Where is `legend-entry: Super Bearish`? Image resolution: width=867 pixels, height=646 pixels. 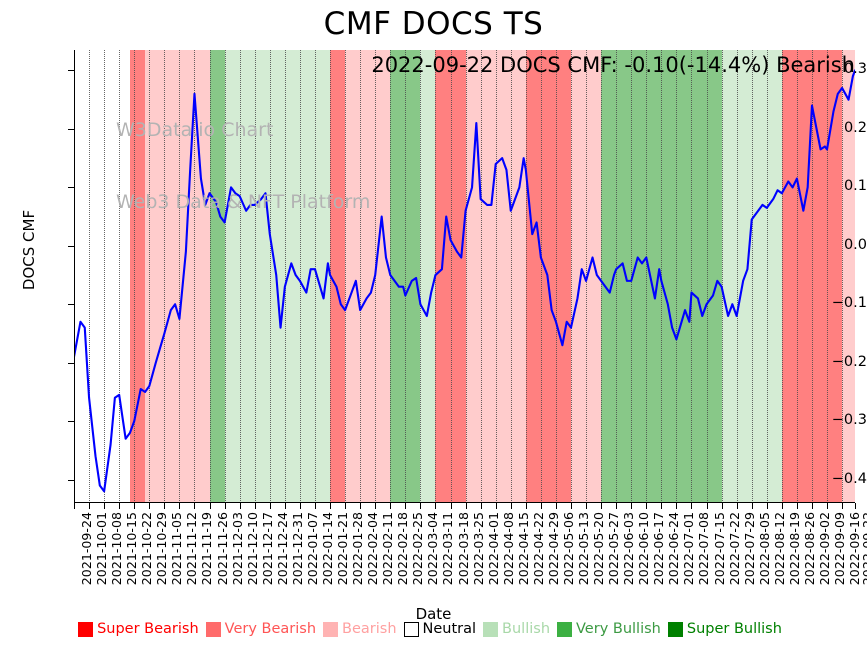
legend-entry: Super Bearish is located at coordinates (138, 629).